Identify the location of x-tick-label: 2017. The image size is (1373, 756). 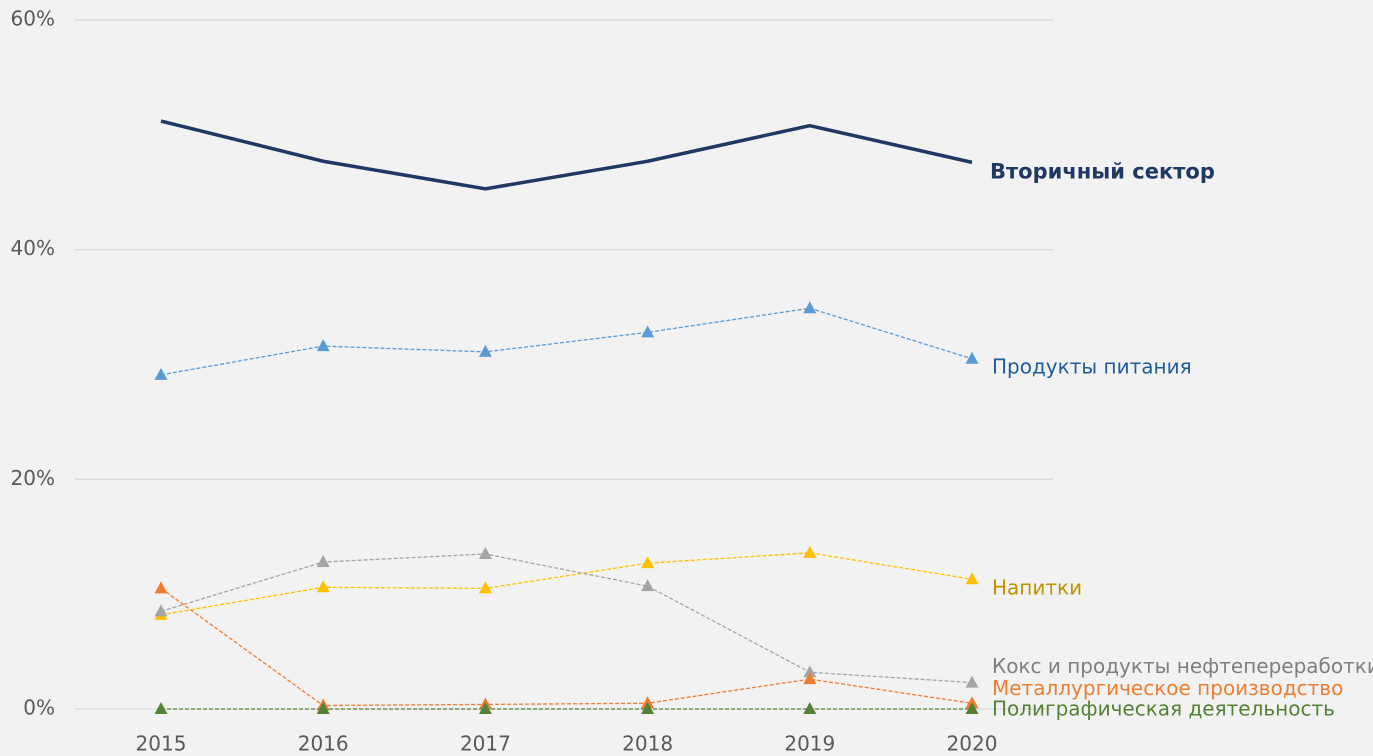
(485, 744).